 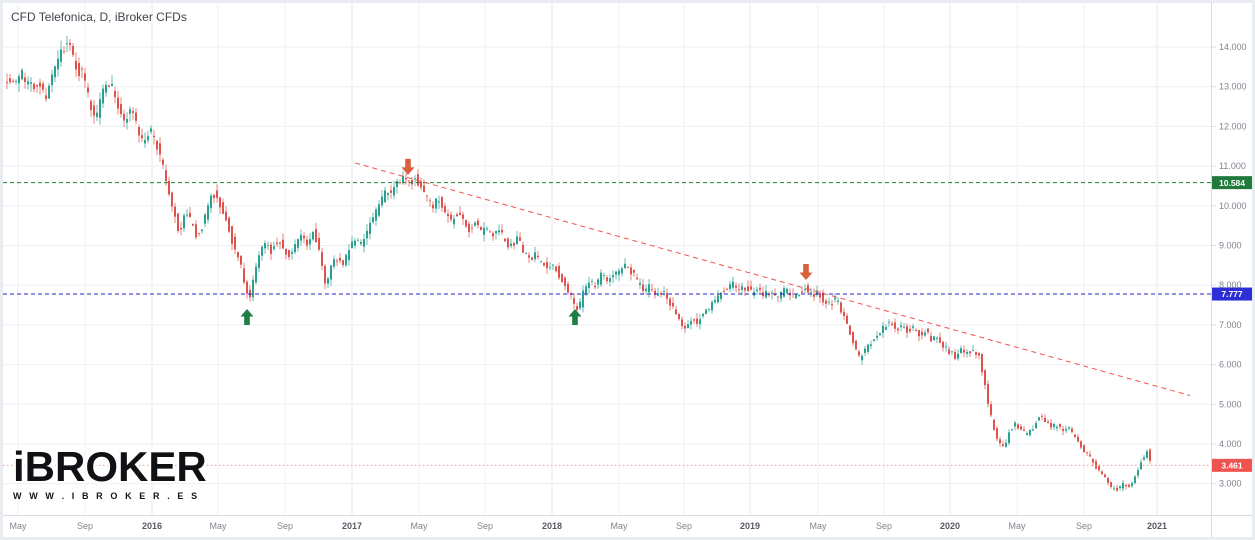 I want to click on price-level-badge: 3.461, so click(x=1232, y=465).